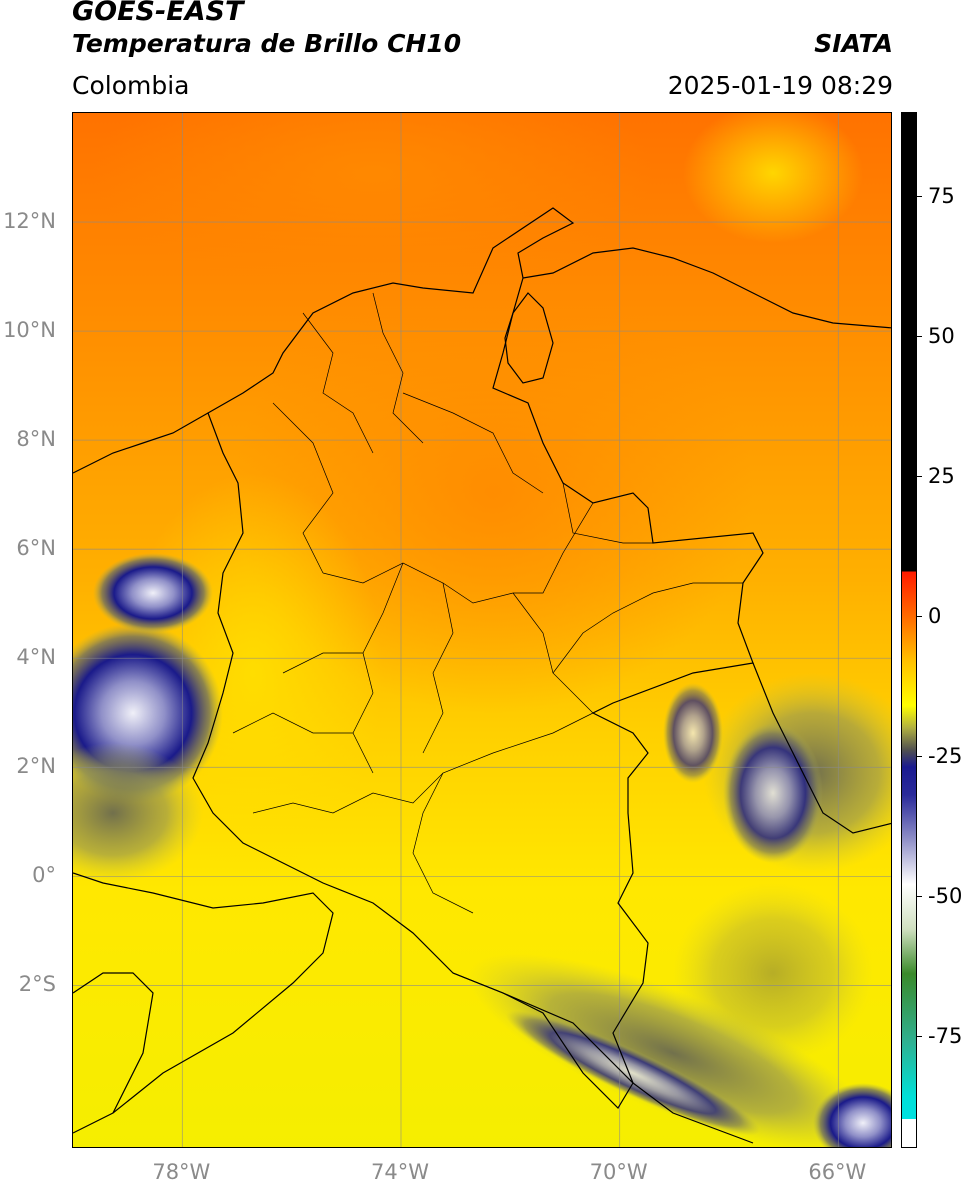  Describe the element at coordinates (113, 1043) in the screenshot. I see `pacific-coast-south` at that location.